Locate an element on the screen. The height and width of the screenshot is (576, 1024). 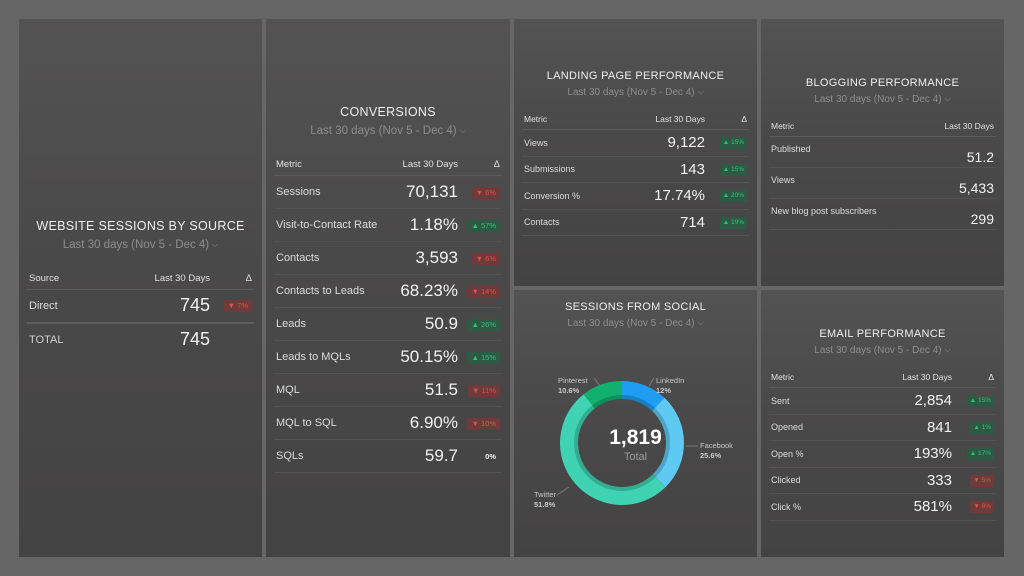
delta-badge: ▲ 1% is located at coordinates (982, 427).